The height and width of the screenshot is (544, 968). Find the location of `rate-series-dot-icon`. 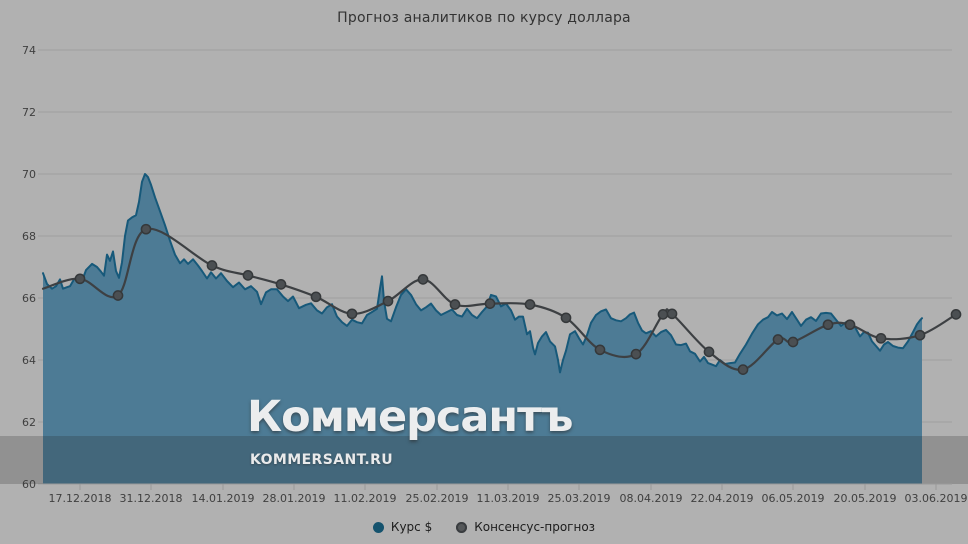

rate-series-dot-icon is located at coordinates (378, 527).